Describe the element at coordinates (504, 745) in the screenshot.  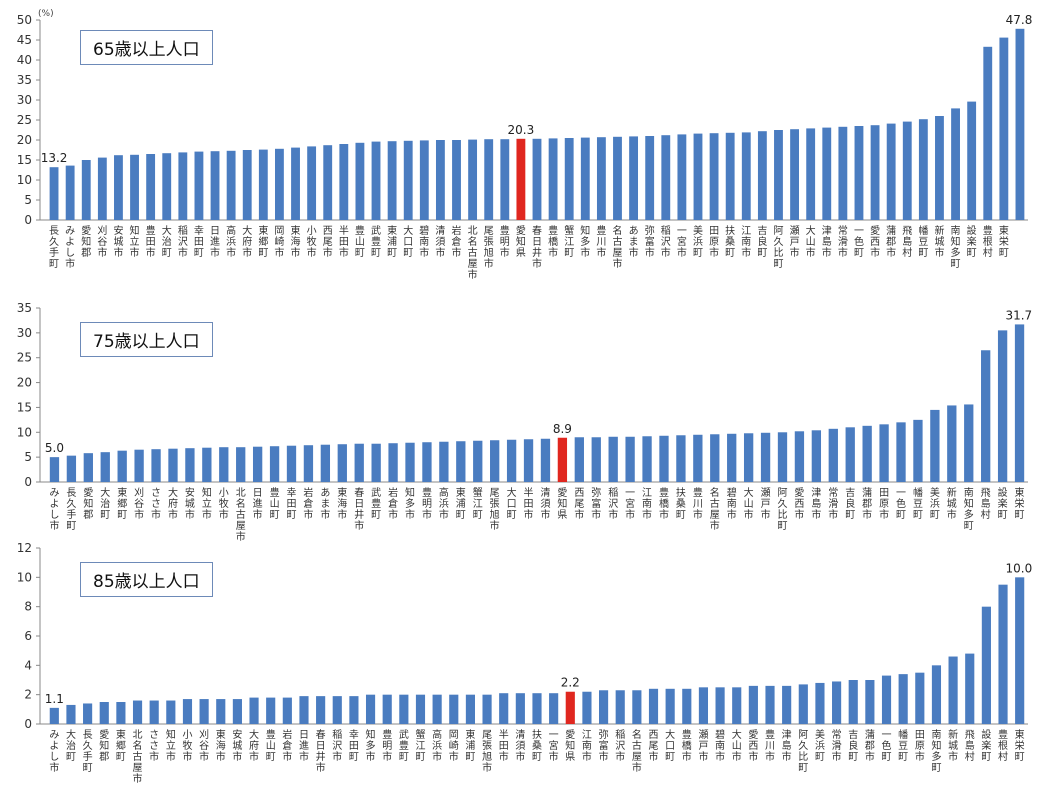
I see `x-category-label: 半田市` at that location.